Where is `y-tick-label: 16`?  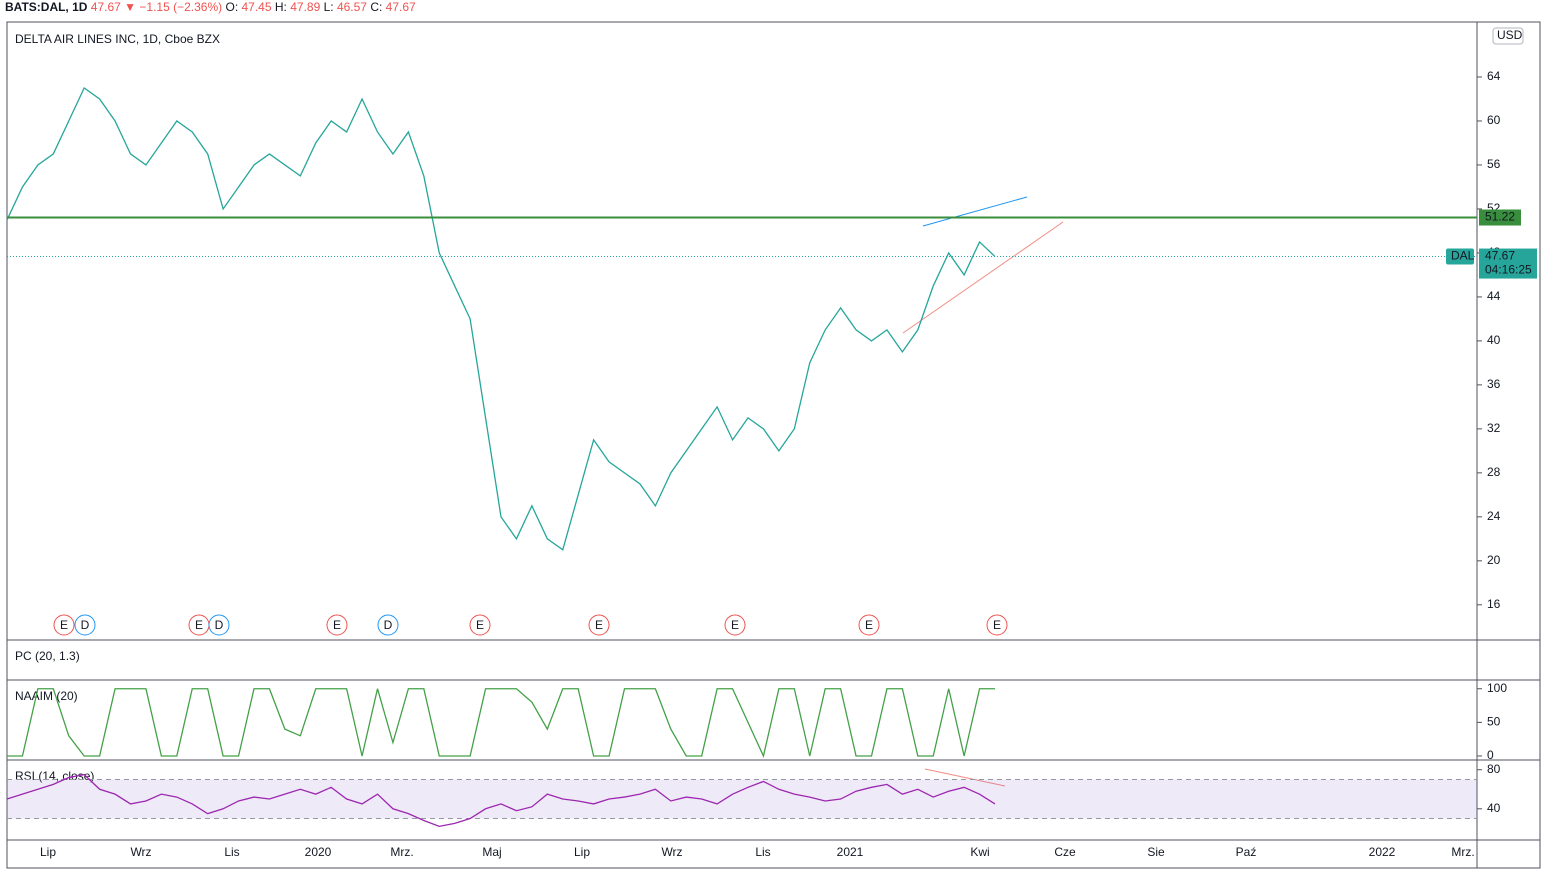 y-tick-label: 16 is located at coordinates (1494, 604).